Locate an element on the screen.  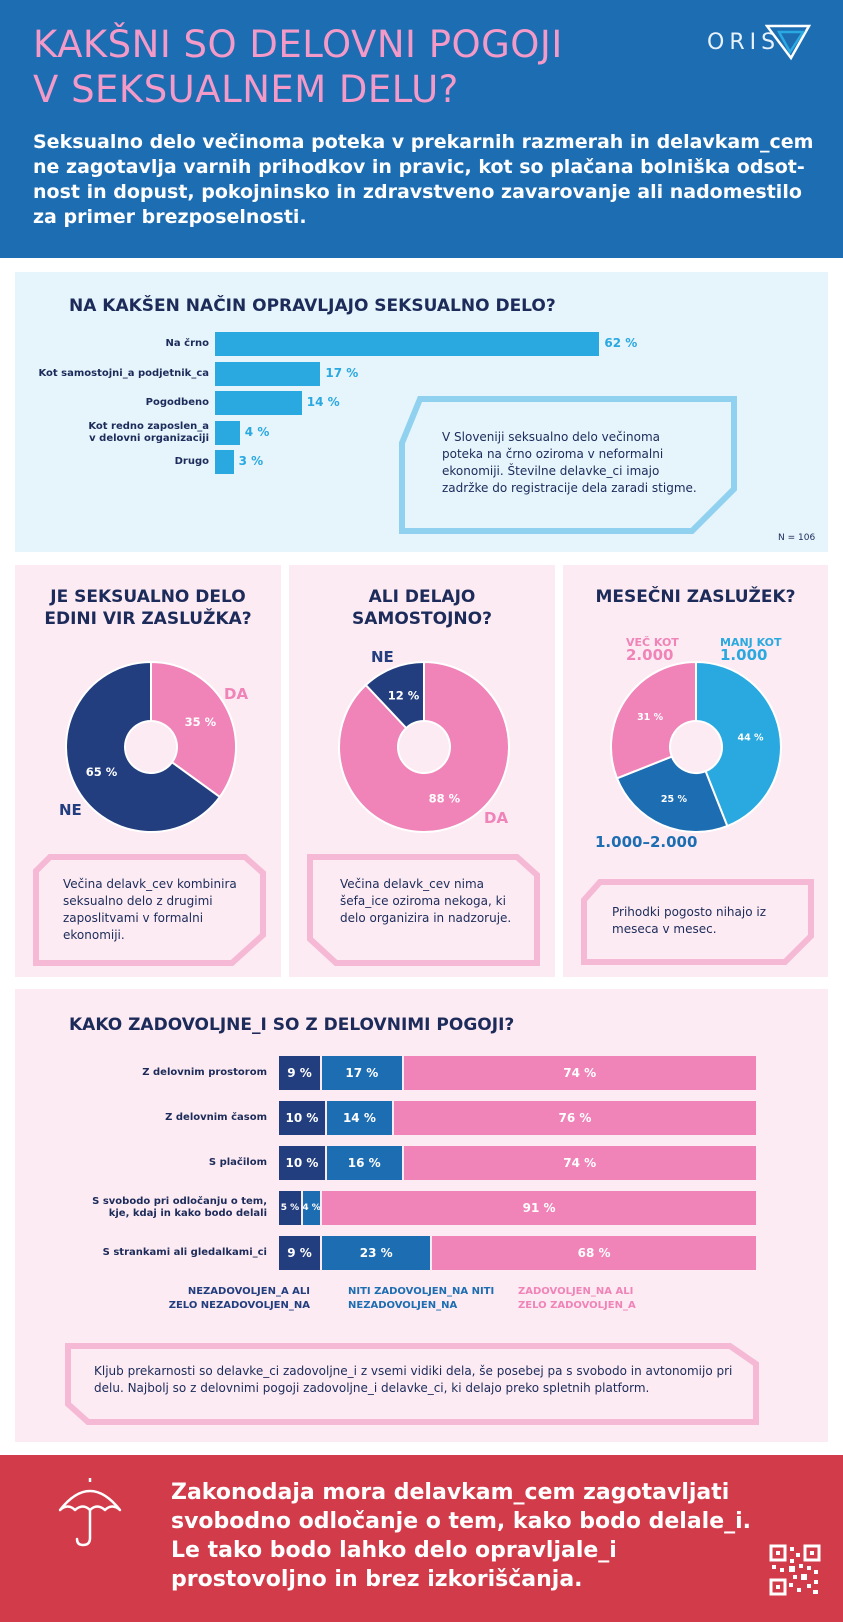
bar-value-label: 62 % is located at coordinates (621, 343).